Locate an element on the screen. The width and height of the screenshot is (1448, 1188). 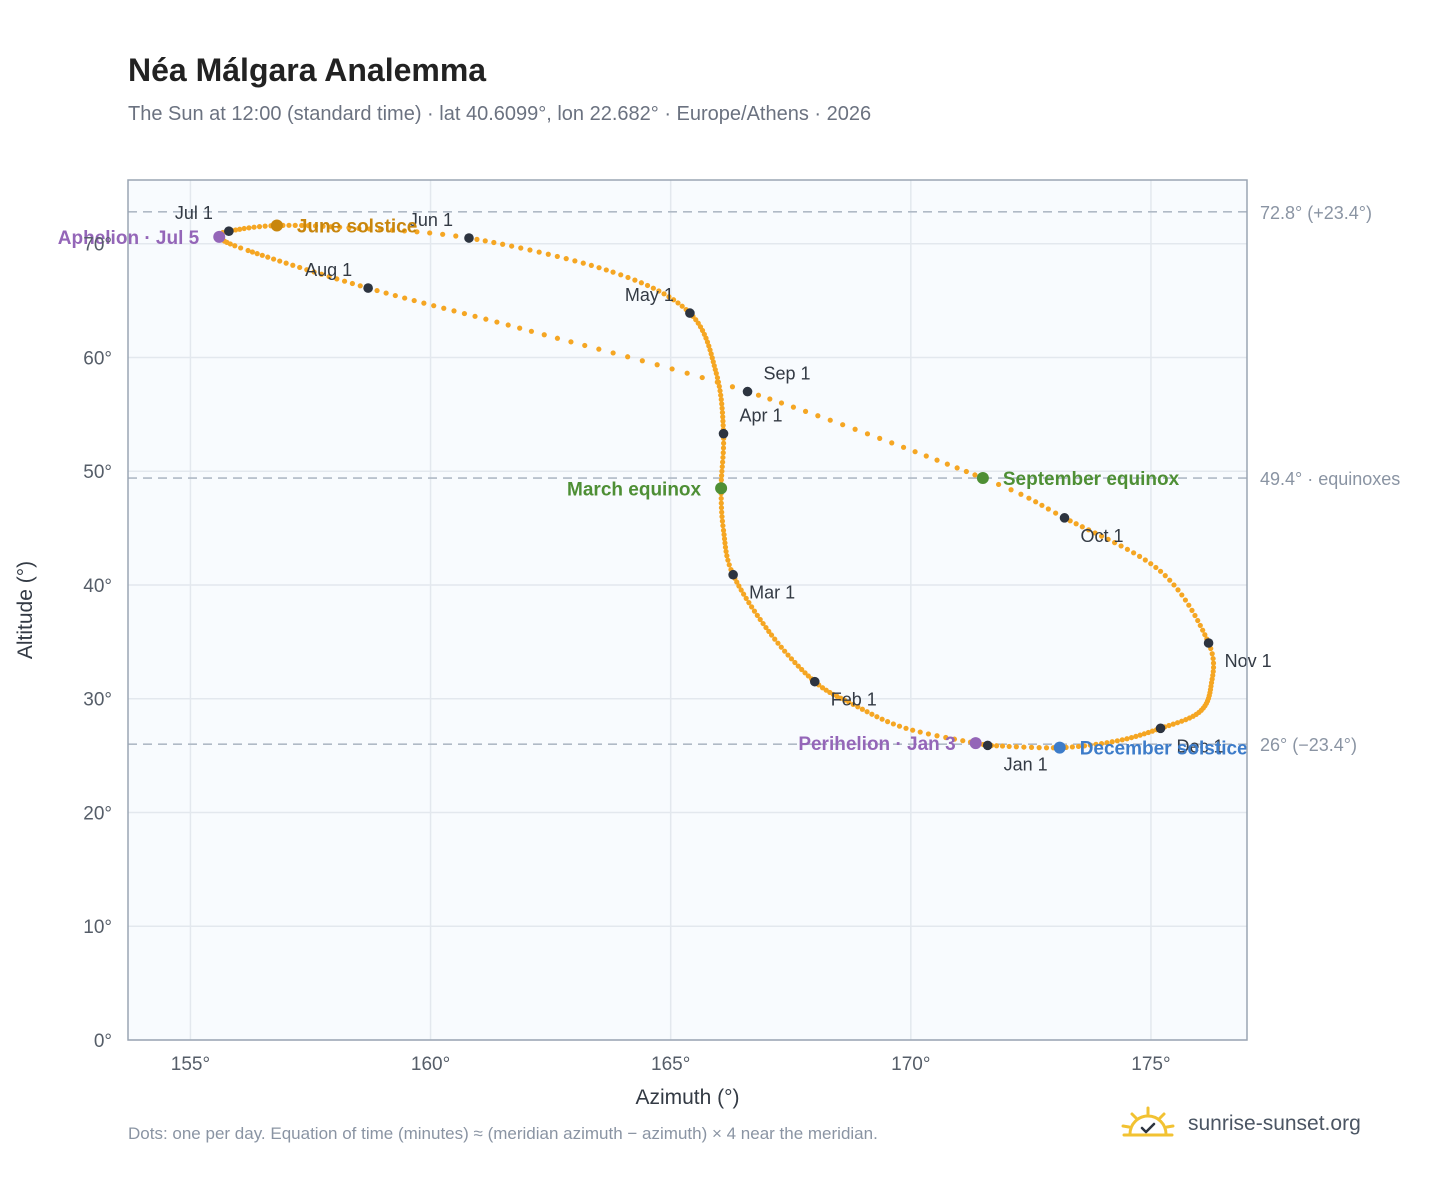
special-point-marker is located at coordinates (219, 236).